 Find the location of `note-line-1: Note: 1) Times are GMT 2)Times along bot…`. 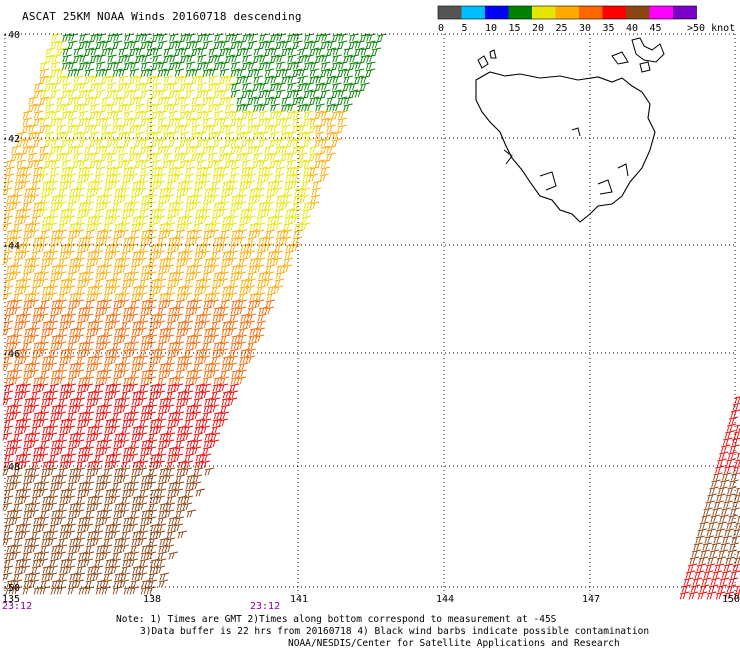

note-line-1: Note: 1) Times are GMT 2)Times along bot… is located at coordinates (336, 619).